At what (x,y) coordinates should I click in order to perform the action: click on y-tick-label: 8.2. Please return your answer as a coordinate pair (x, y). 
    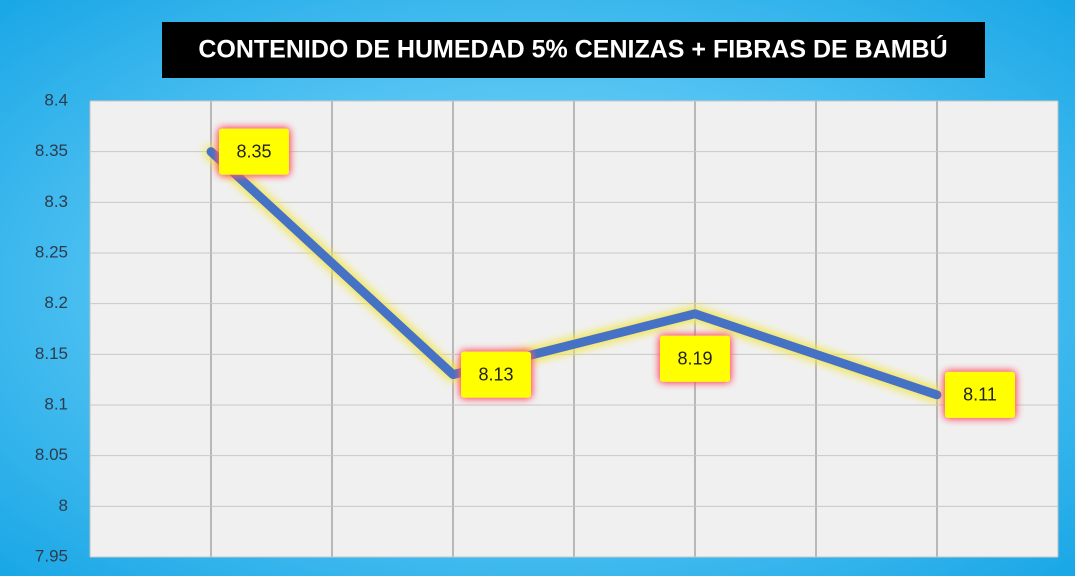
    Looking at the image, I should click on (56, 302).